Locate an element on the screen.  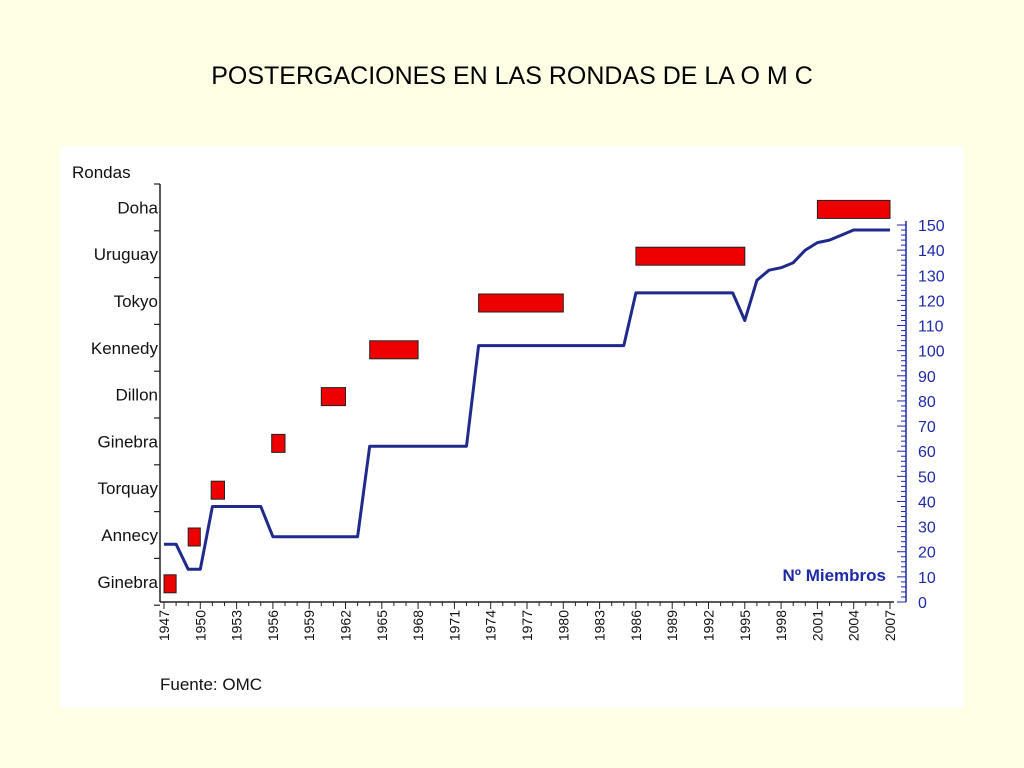
members-axis-label: Nº Miembros is located at coordinates (834, 575).